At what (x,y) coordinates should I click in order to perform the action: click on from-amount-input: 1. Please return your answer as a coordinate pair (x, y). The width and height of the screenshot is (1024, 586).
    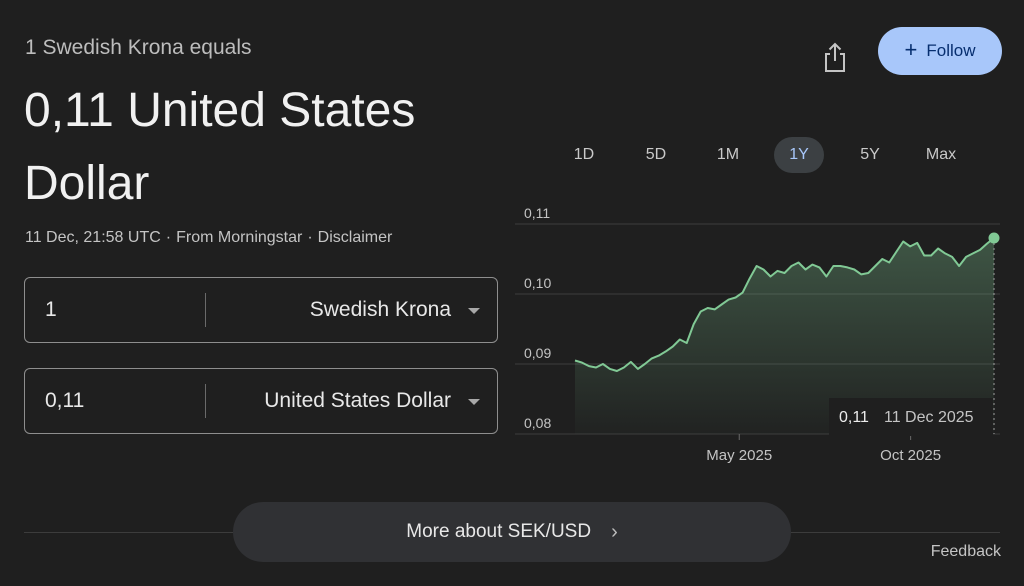
    Looking at the image, I should click on (51, 309).